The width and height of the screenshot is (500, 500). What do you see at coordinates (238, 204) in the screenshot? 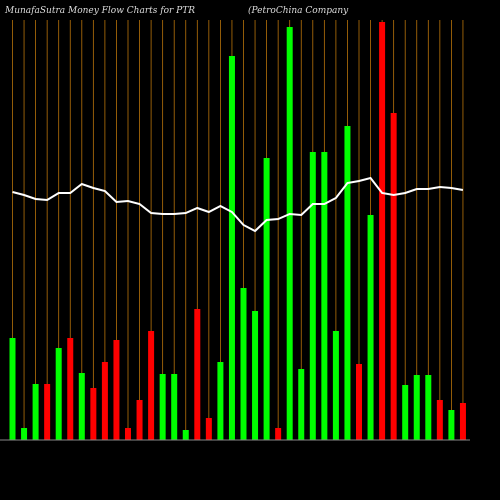
I see `price-line` at bounding box center [238, 204].